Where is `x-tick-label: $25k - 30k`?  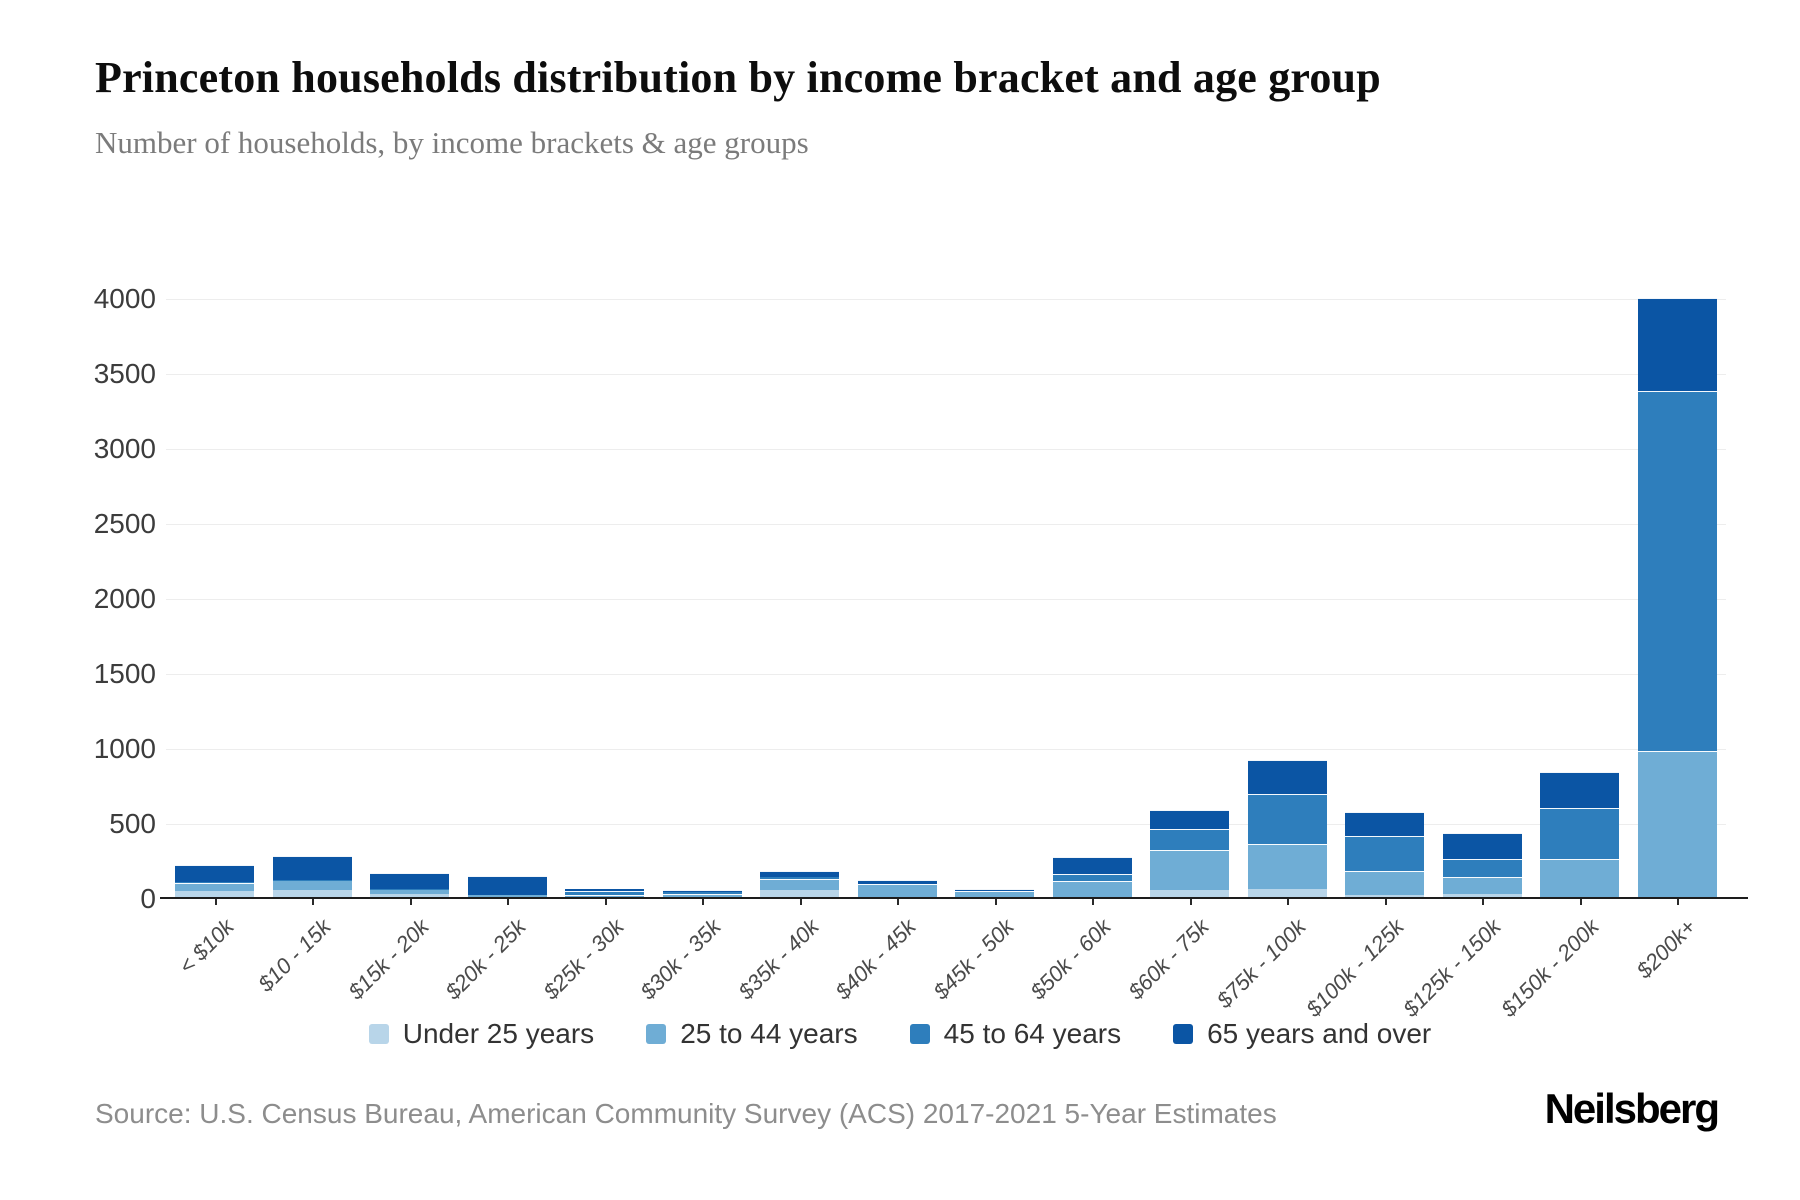 x-tick-label: $25k - 30k is located at coordinates (583, 959).